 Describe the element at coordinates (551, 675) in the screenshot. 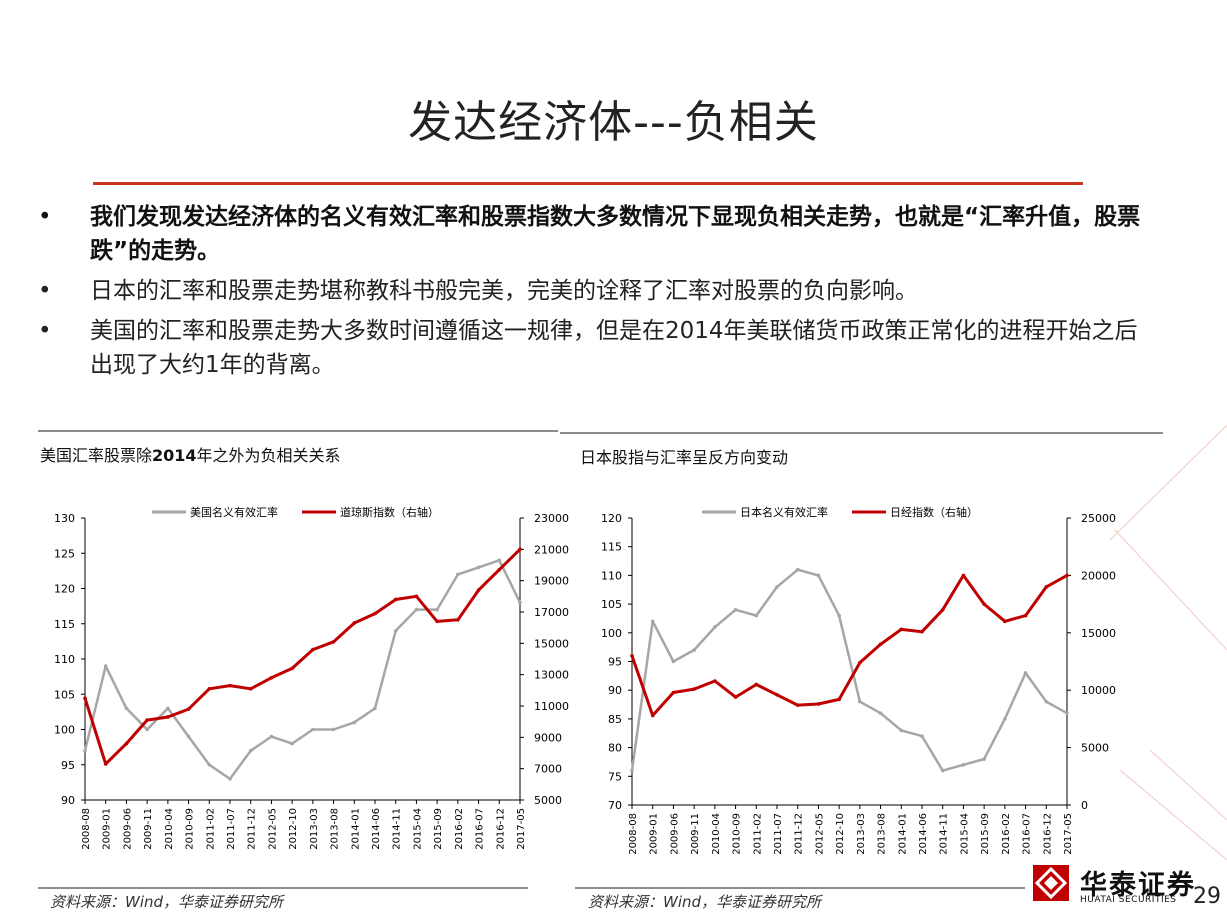

I see `right-tick-label: 13000` at that location.